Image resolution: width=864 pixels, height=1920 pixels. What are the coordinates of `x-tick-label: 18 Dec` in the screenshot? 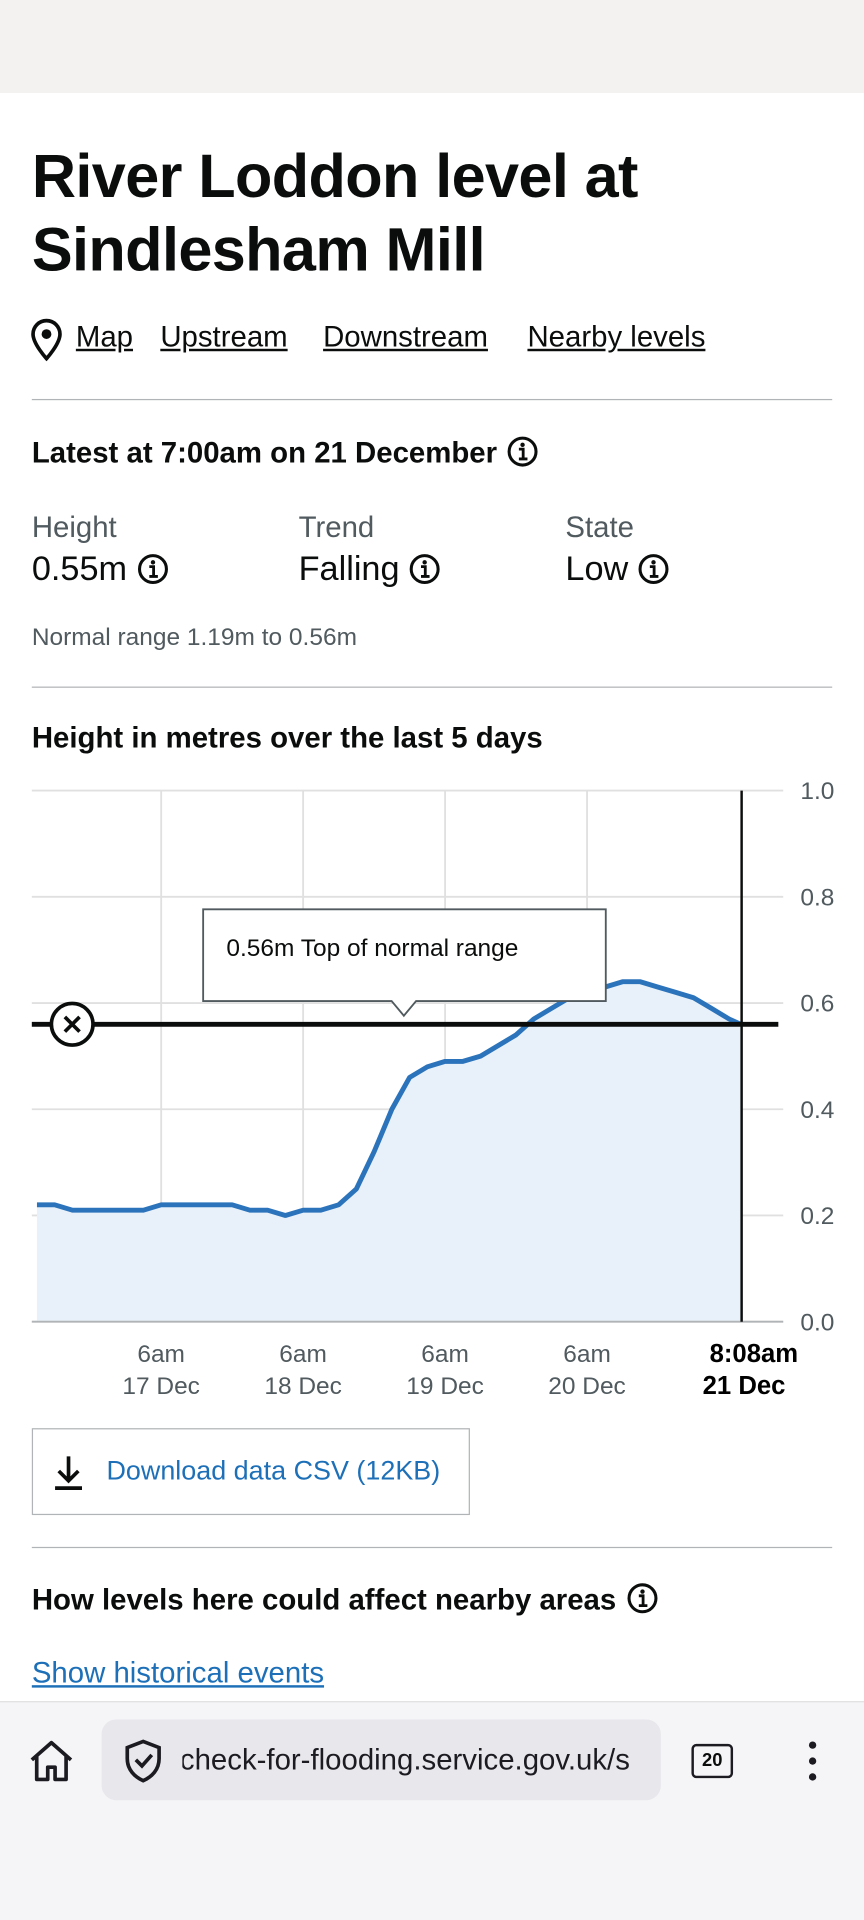 It's located at (303, 1386).